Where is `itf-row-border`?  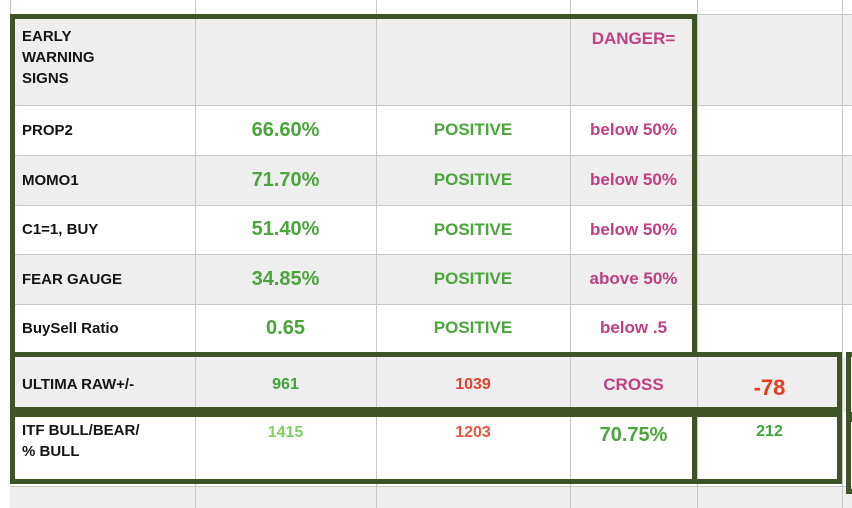 itf-row-border is located at coordinates (426, 448).